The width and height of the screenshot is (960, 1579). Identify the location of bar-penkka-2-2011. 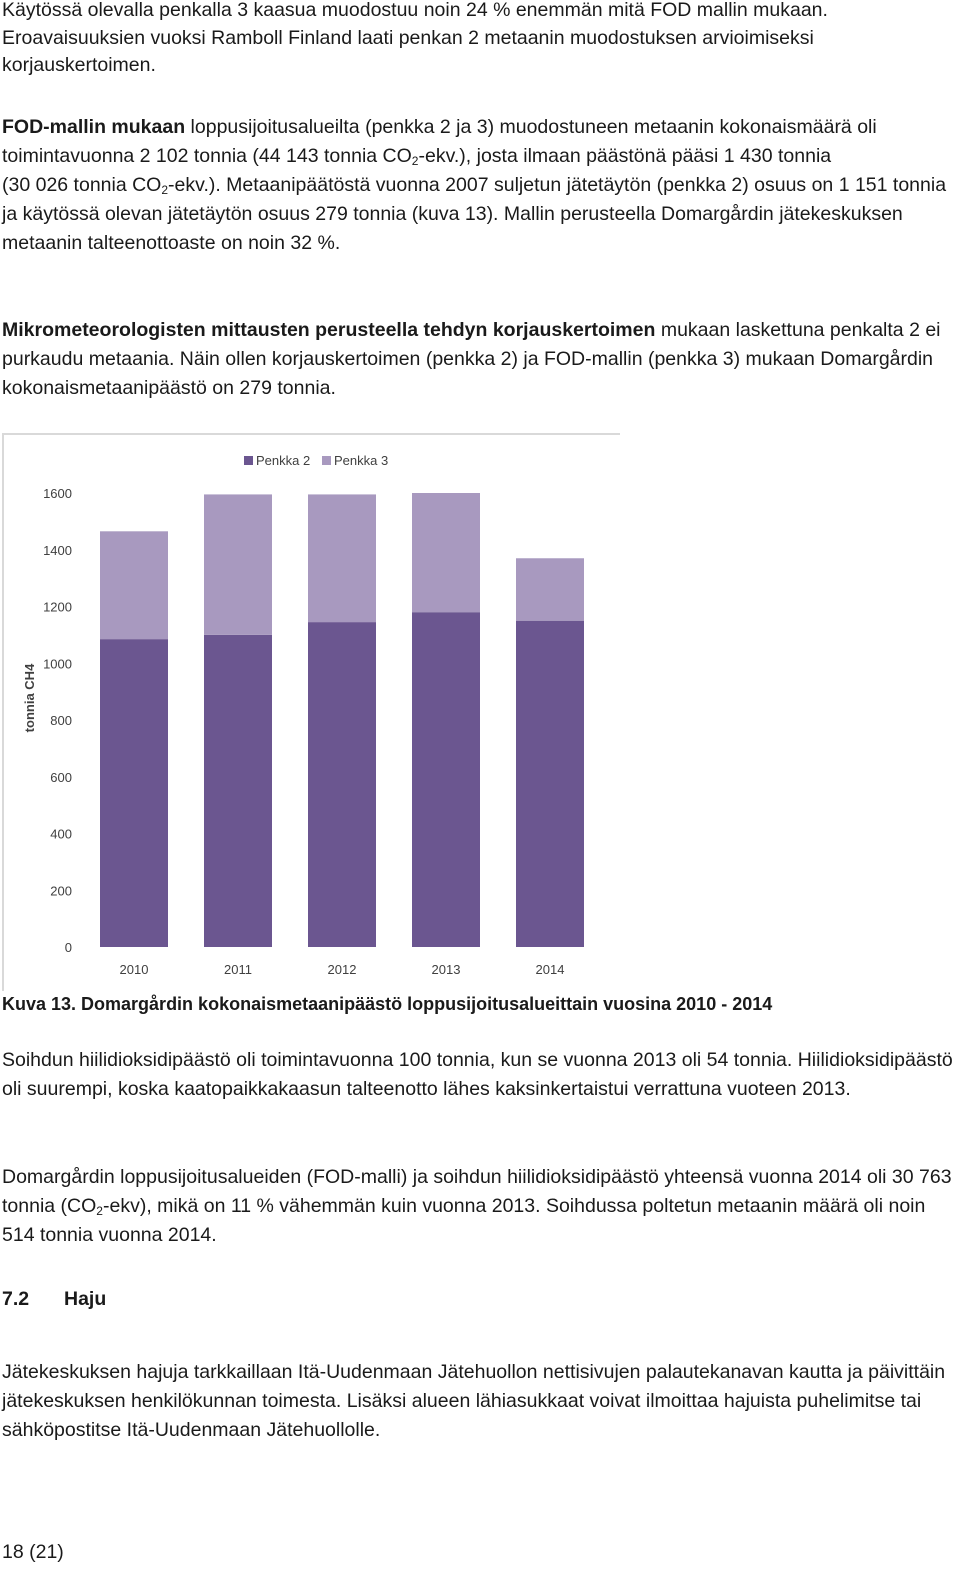
(238, 790).